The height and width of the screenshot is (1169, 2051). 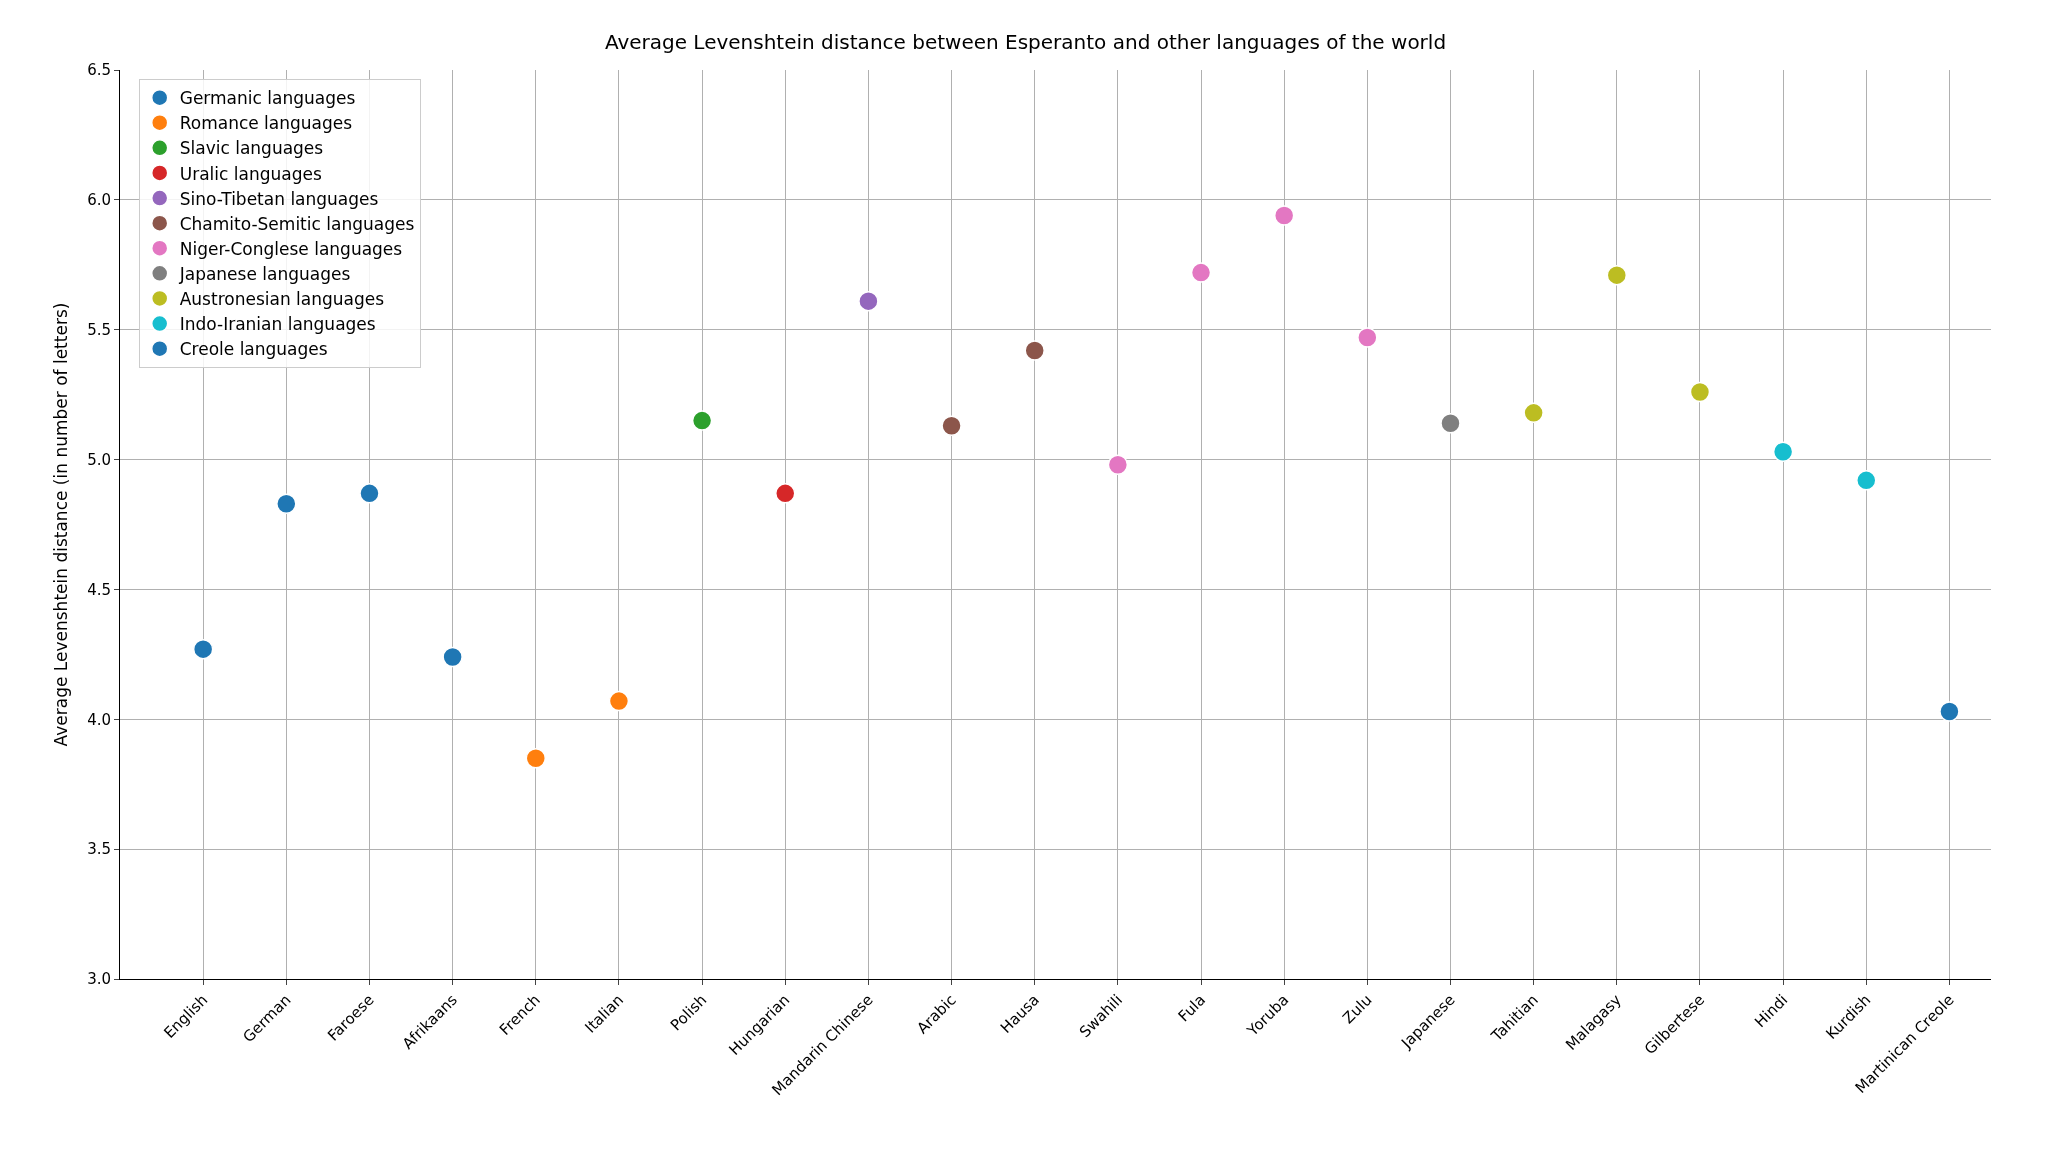 I want to click on legend-label: Creole languages, so click(x=253, y=349).